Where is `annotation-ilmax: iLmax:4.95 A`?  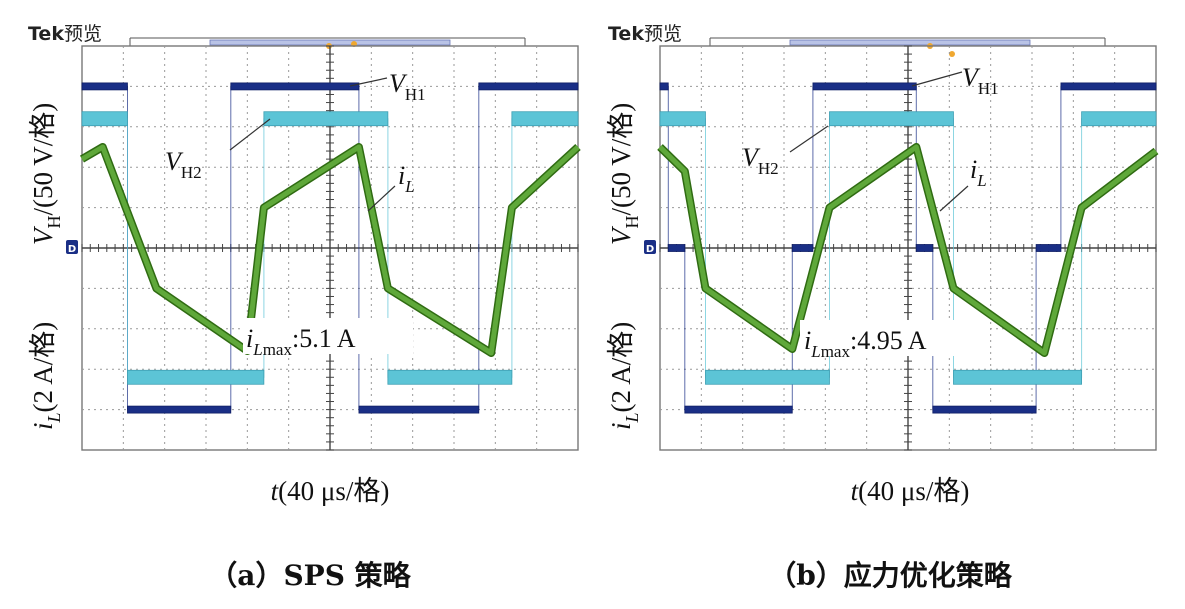 annotation-ilmax: iLmax:4.95 A is located at coordinates (865, 343).